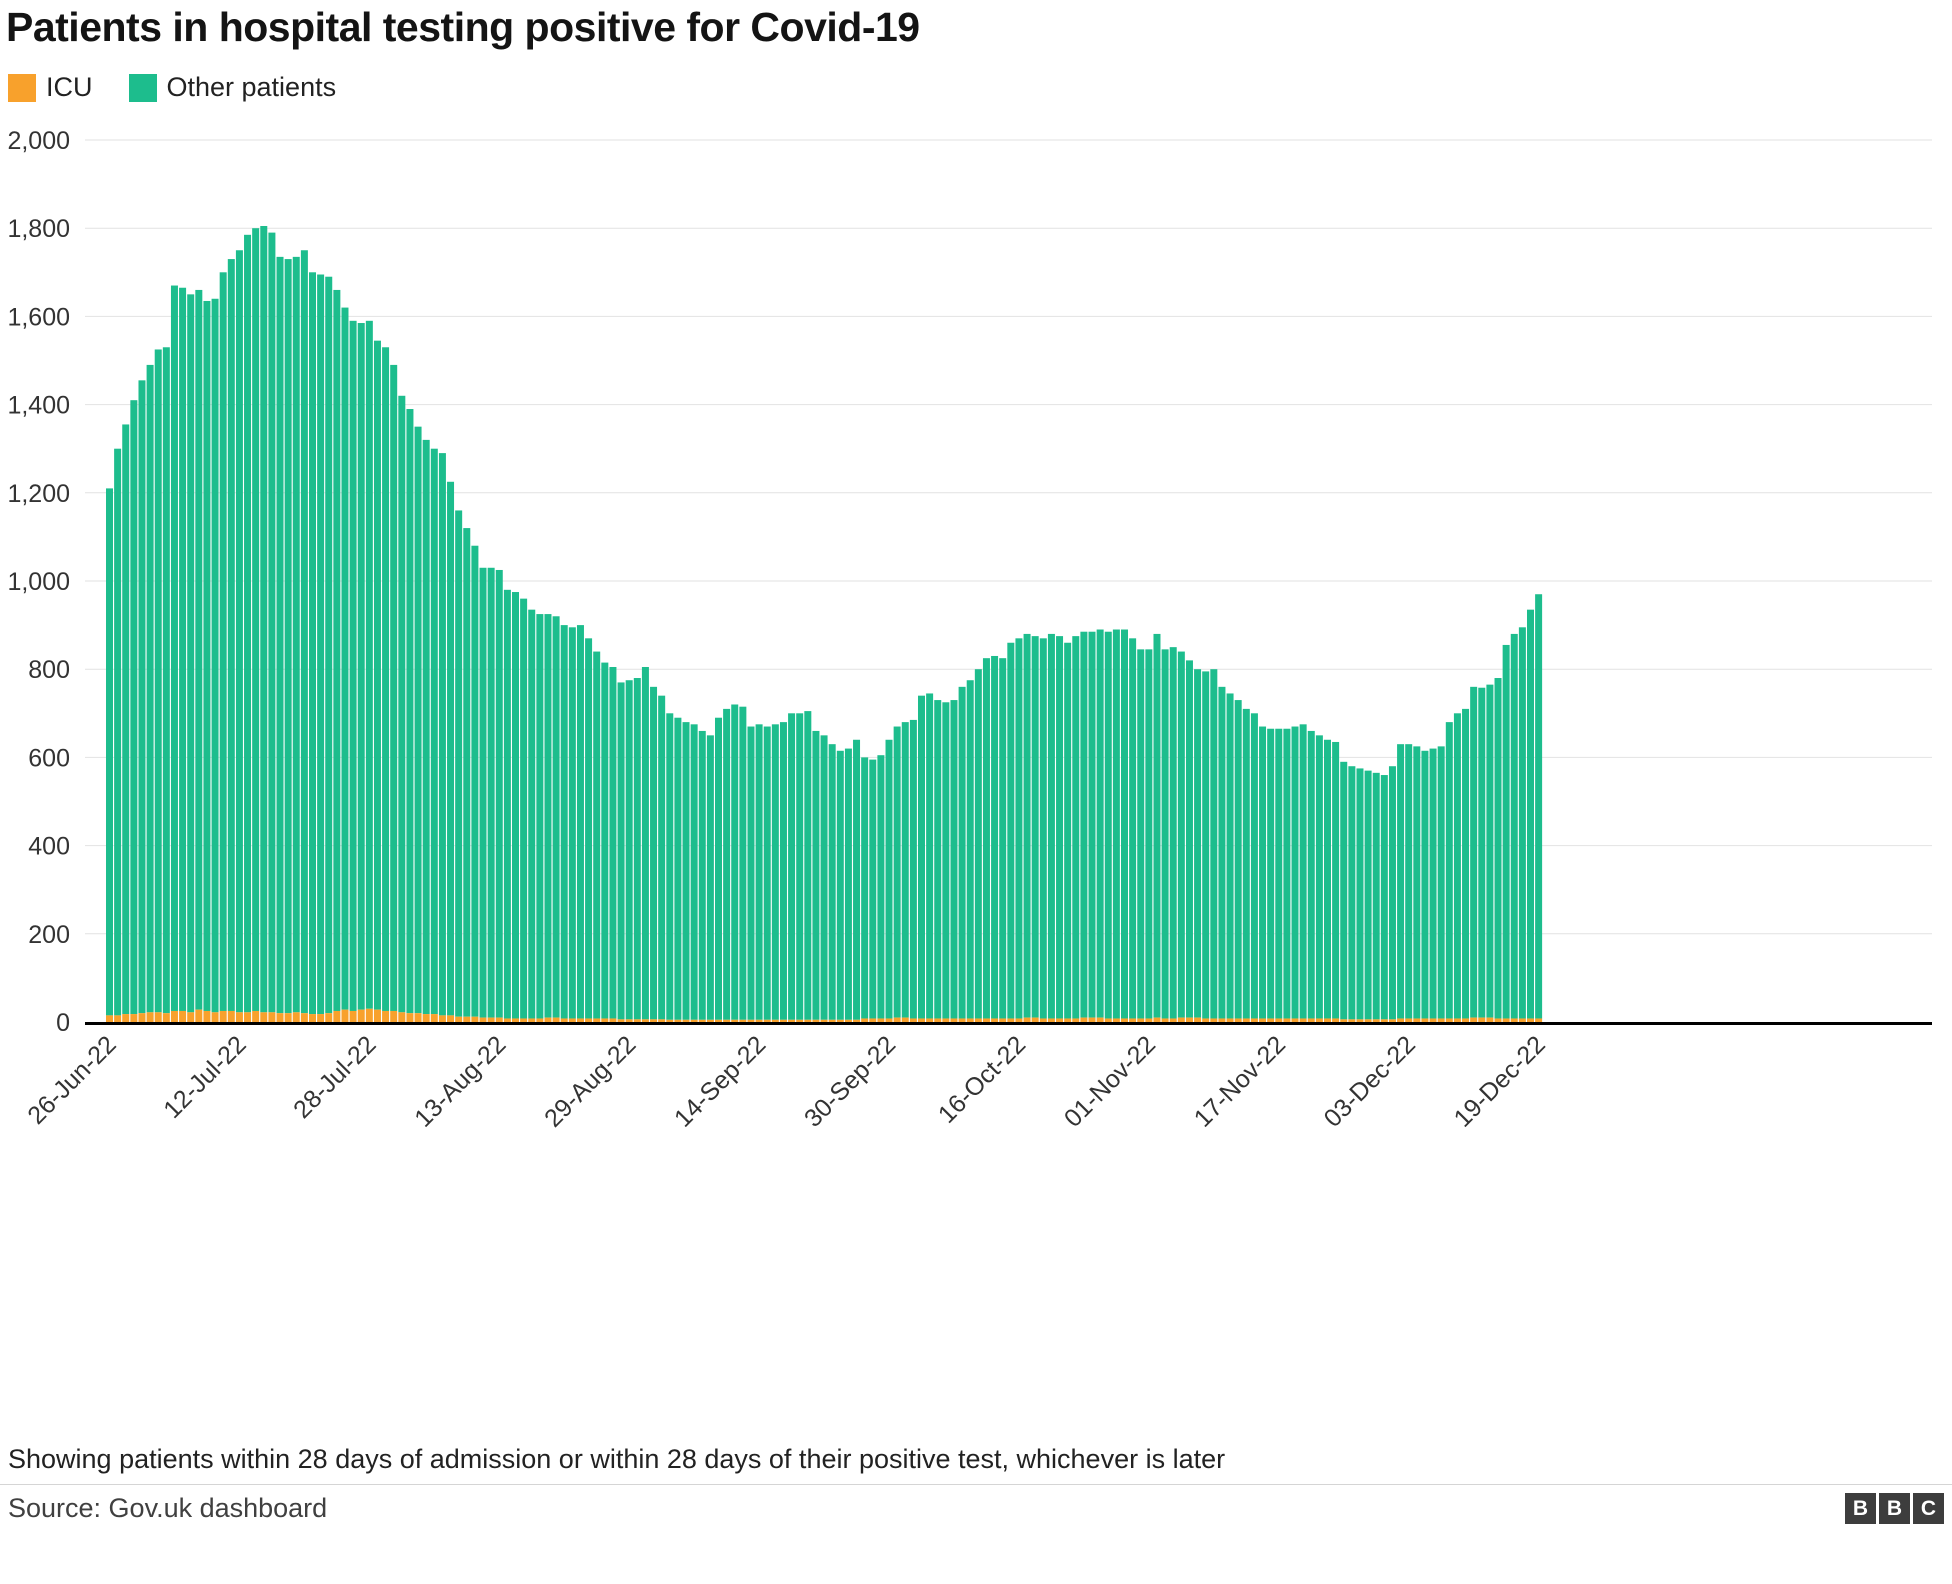 The image size is (1952, 1584). What do you see at coordinates (1928, 1508) in the screenshot?
I see `bbc-logo-letter: C` at bounding box center [1928, 1508].